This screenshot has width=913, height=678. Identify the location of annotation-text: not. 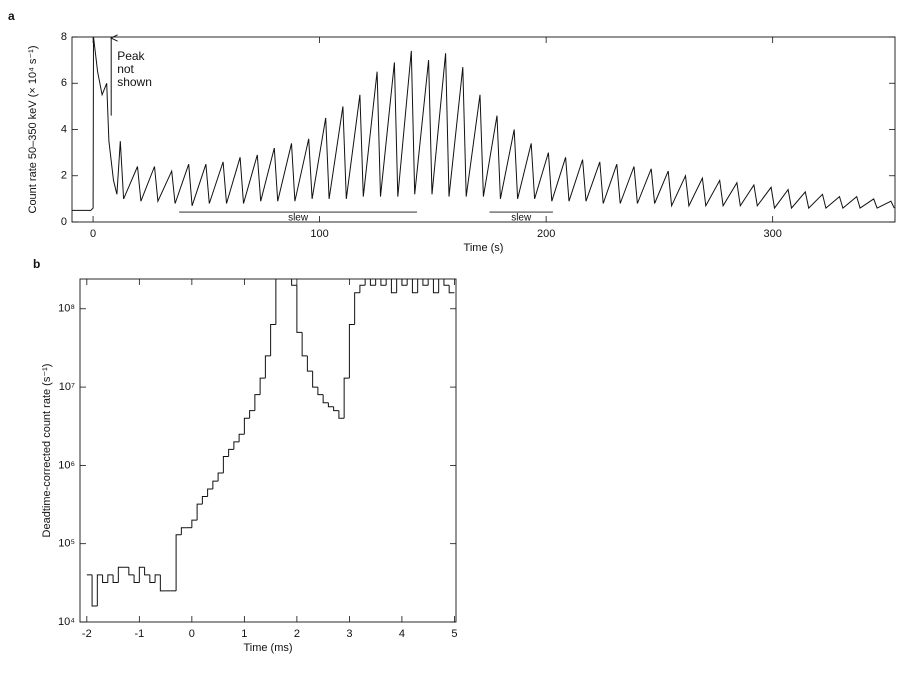
(125, 69).